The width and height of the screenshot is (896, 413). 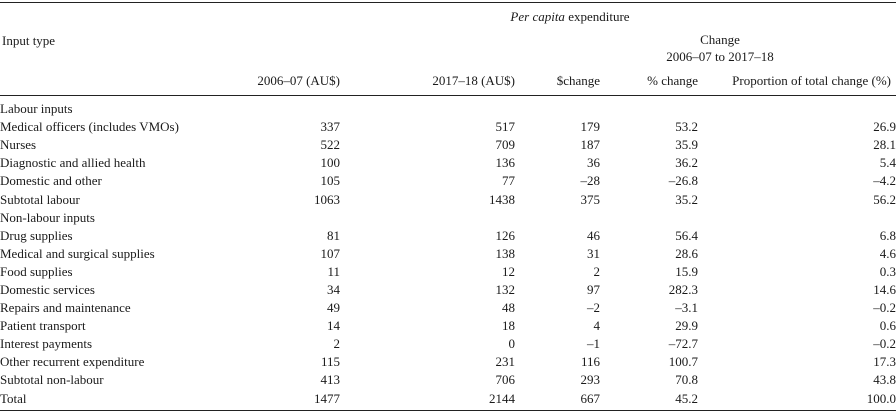 What do you see at coordinates (505, 163) in the screenshot?
I see `cell-2017: 136` at bounding box center [505, 163].